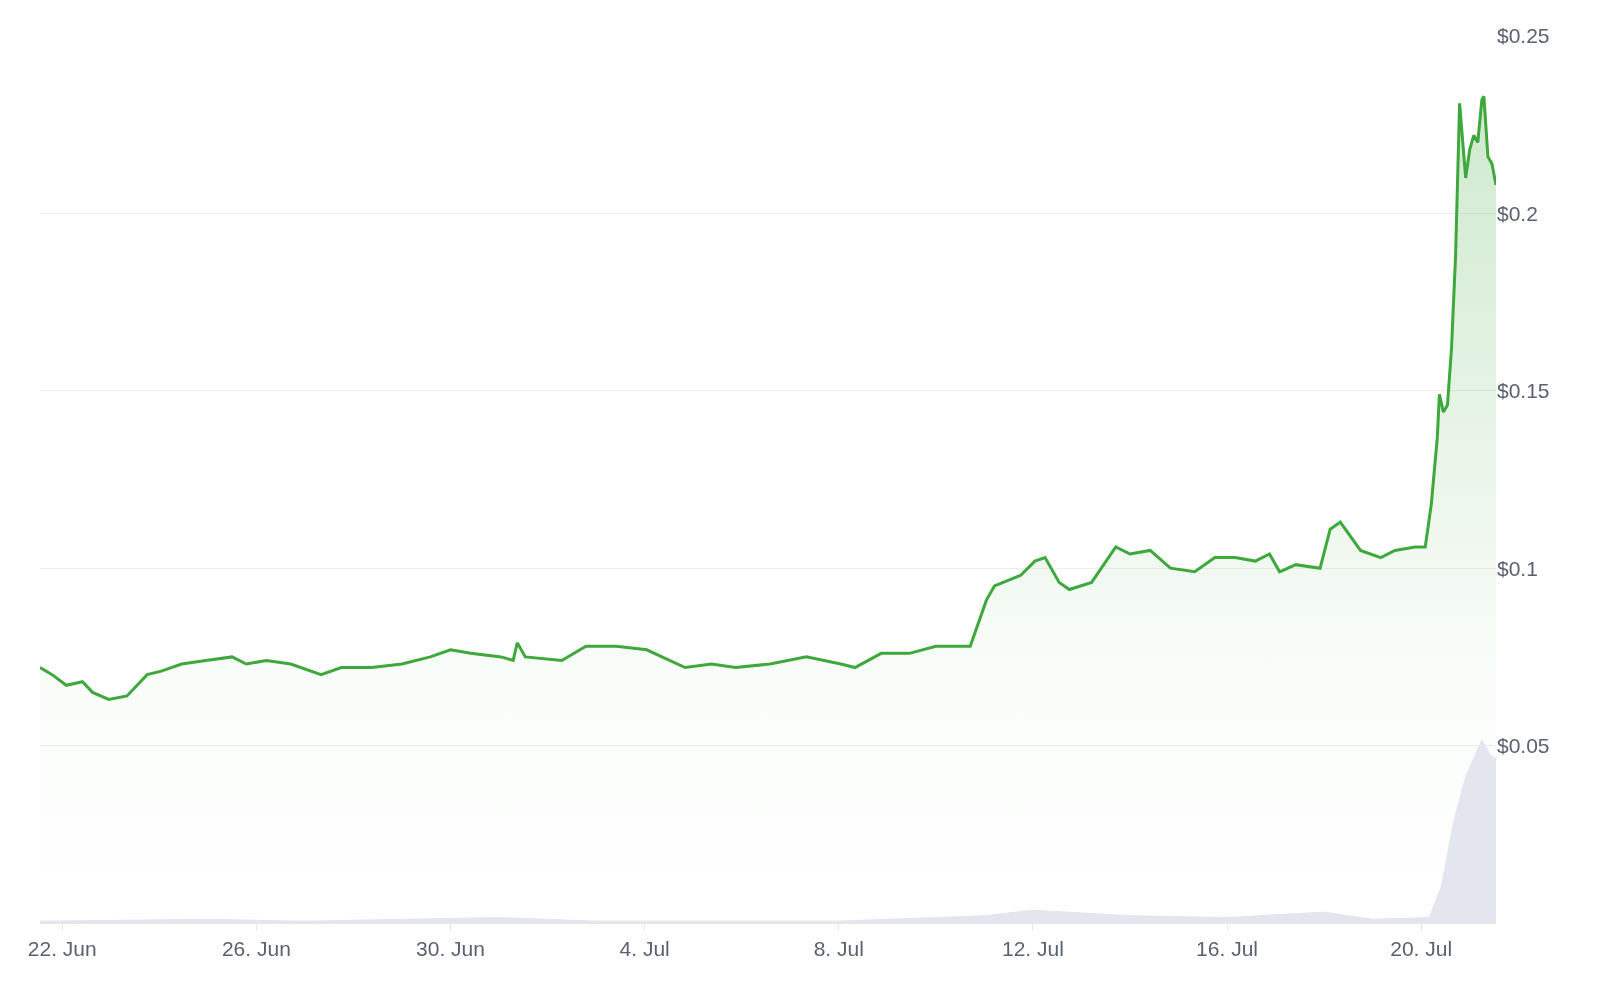 This screenshot has width=1600, height=986. What do you see at coordinates (1523, 36) in the screenshot?
I see `y-tick-label: $0.25` at bounding box center [1523, 36].